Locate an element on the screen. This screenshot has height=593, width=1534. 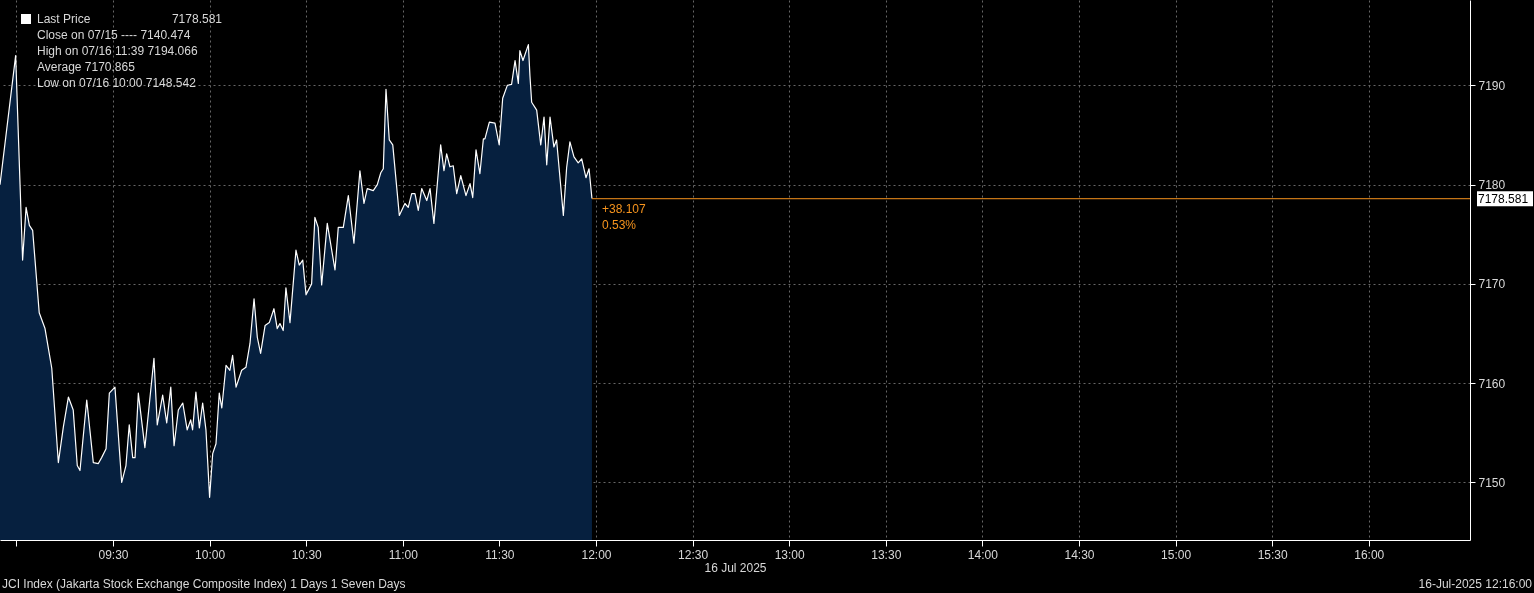
x-tick-label: 16:00 is located at coordinates (1369, 554).